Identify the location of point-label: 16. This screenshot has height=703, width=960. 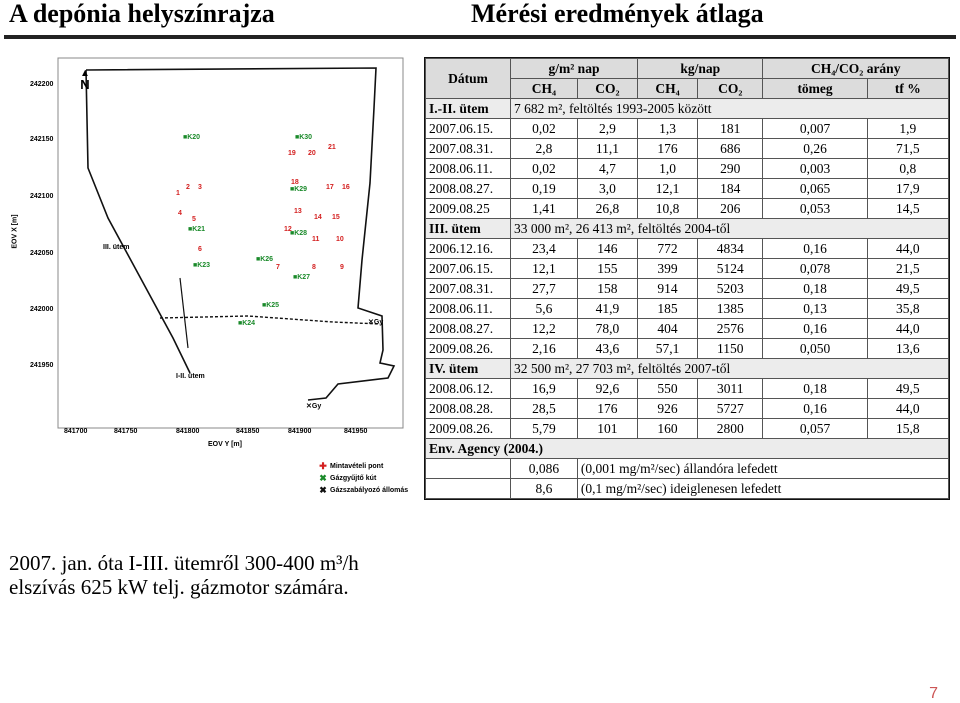
(346, 187).